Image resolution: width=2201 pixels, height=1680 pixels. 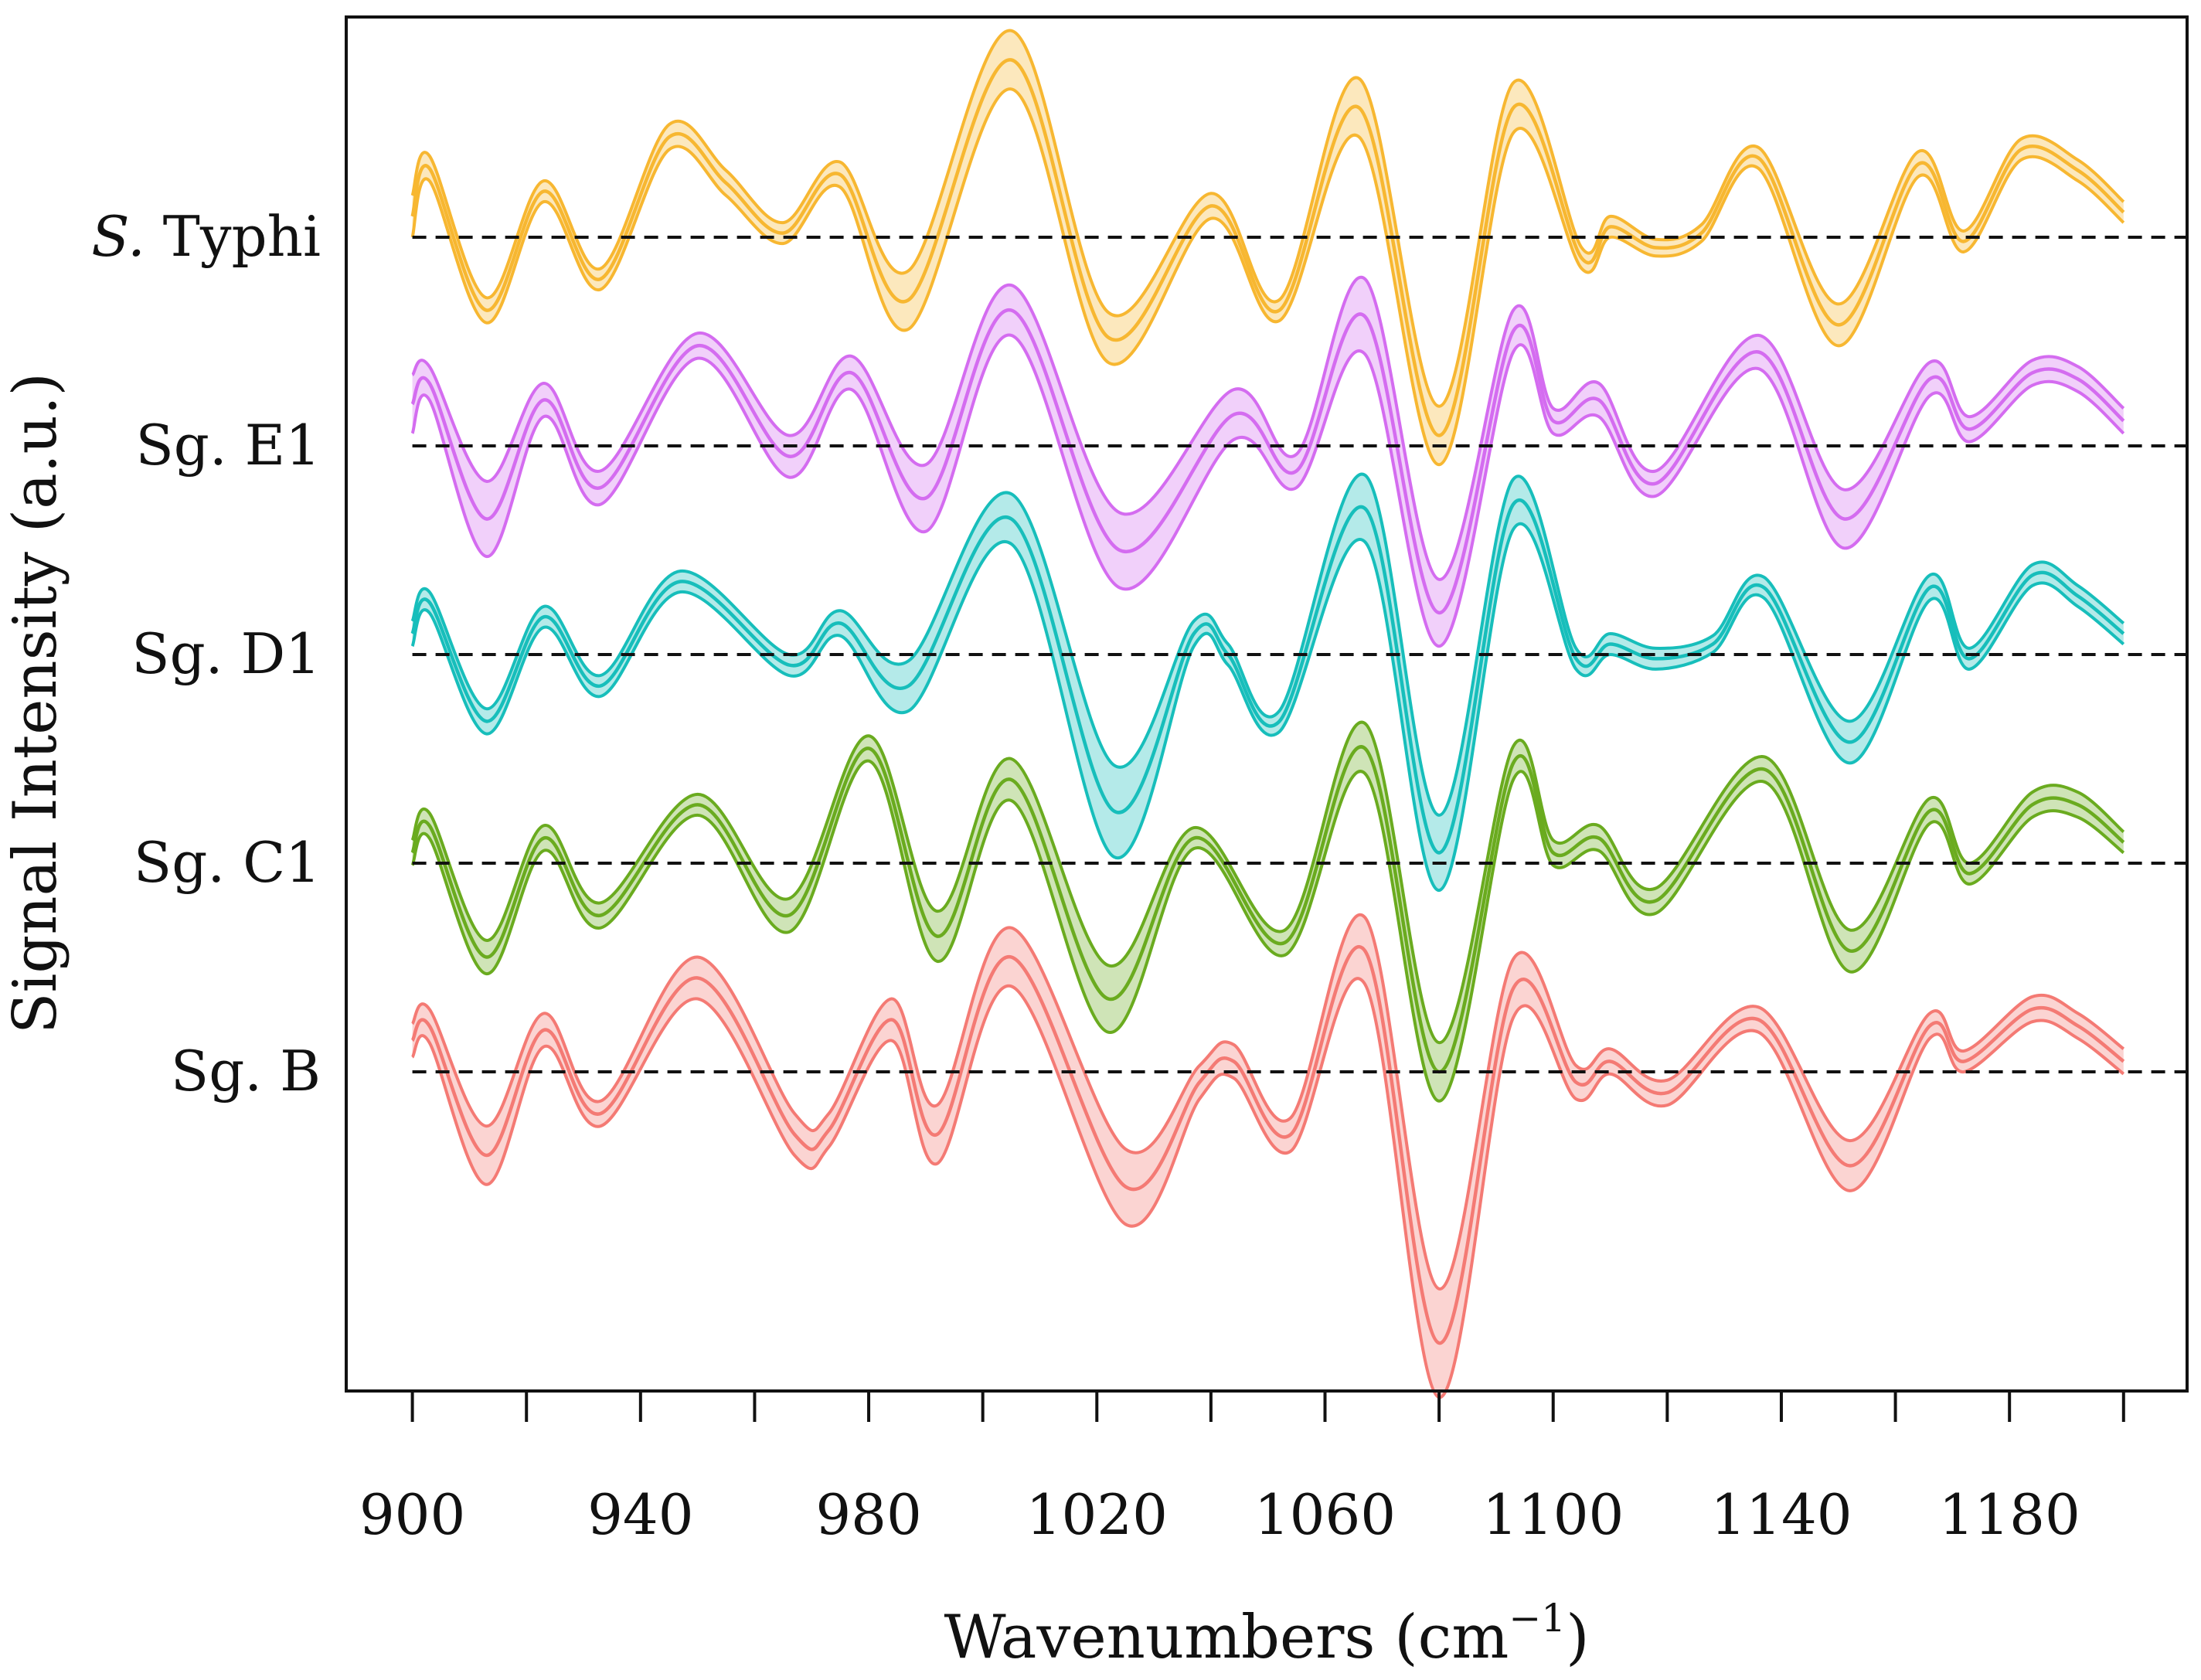 I want to click on series-label-sg-e1: Sg. E1, so click(x=228, y=445).